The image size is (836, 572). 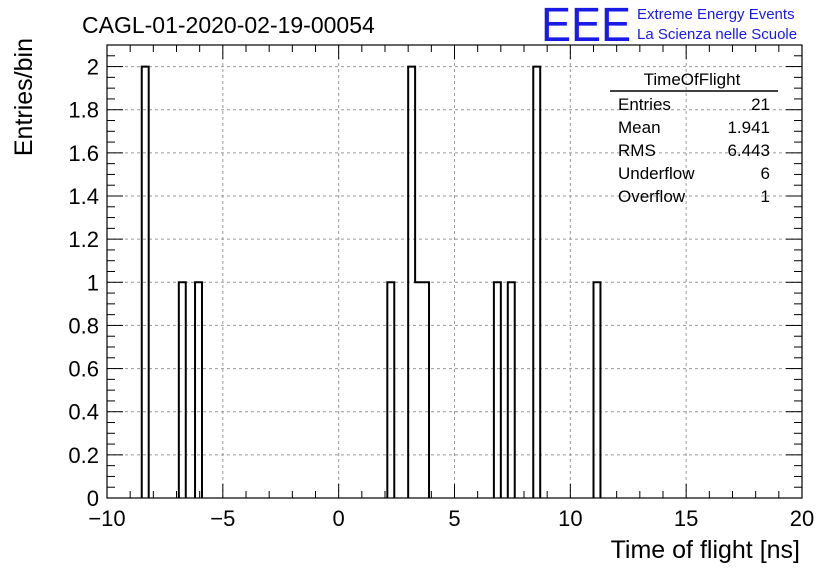 I want to click on y-tick-label: 0.6, so click(x=83, y=369).